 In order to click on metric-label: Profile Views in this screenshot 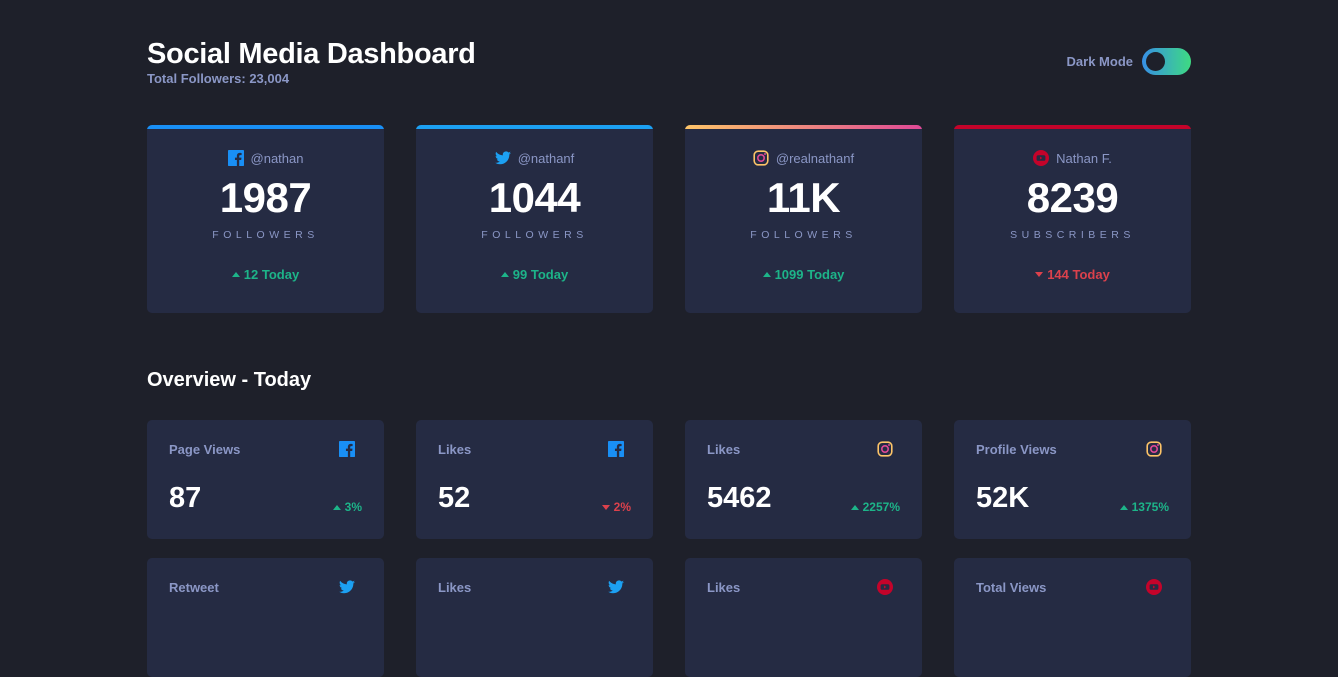, I will do `click(1016, 449)`.